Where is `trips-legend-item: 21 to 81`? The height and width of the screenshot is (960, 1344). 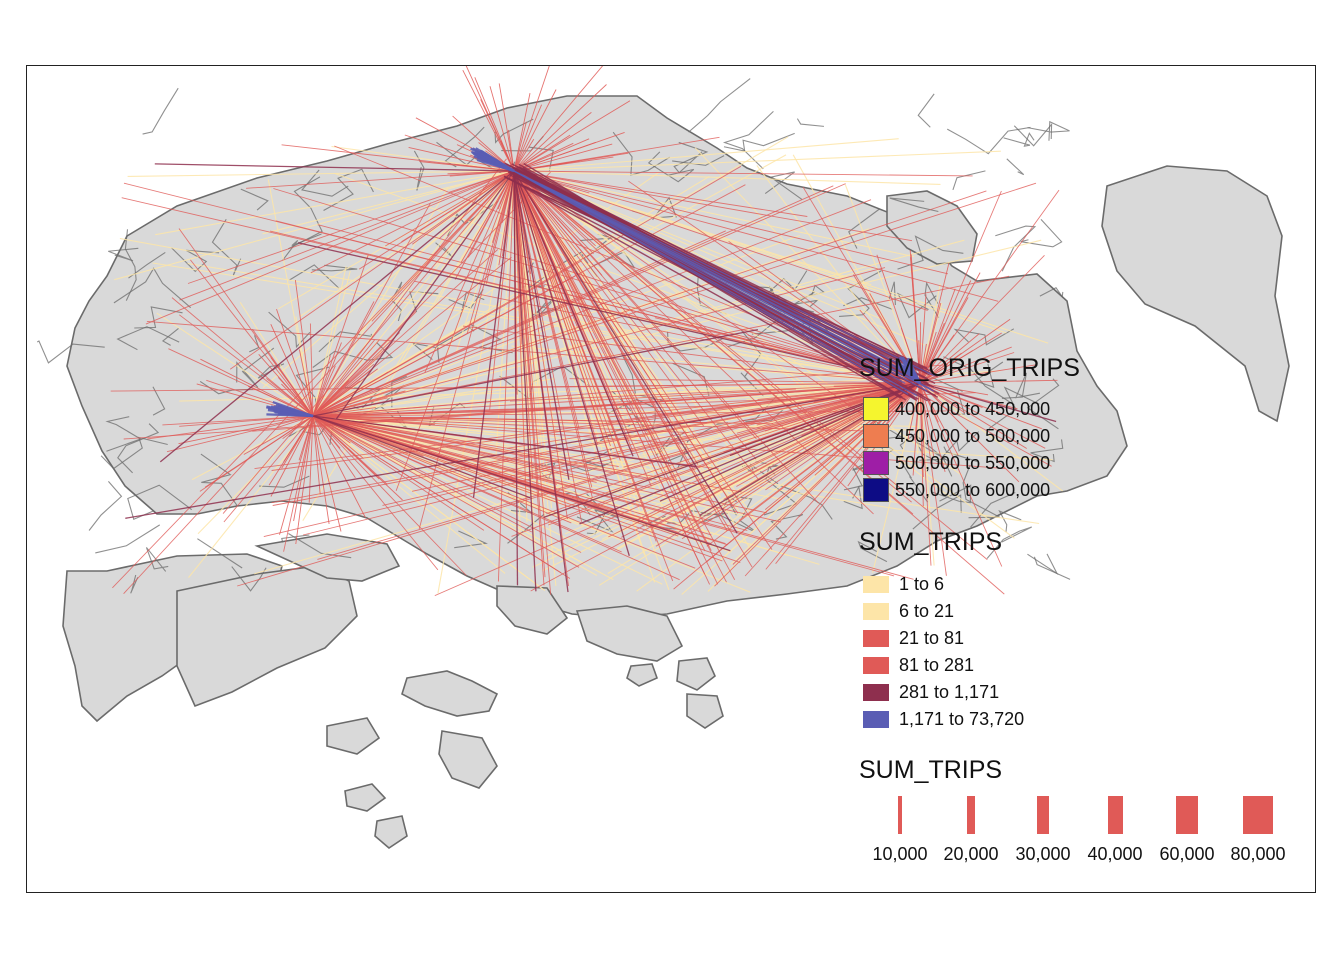
trips-legend-item: 21 to 81 is located at coordinates (913, 638).